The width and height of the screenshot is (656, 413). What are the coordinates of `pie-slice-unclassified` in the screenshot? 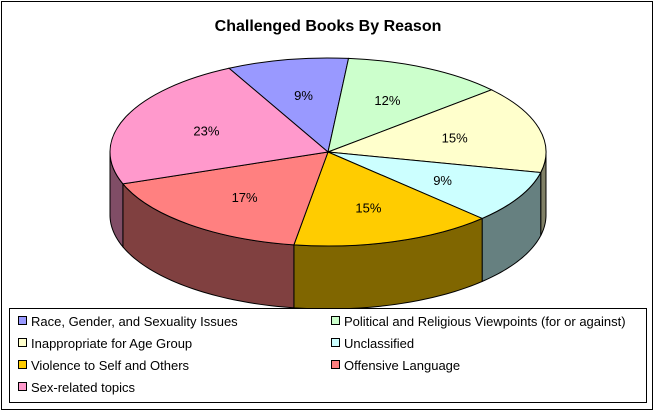 It's located at (434, 185).